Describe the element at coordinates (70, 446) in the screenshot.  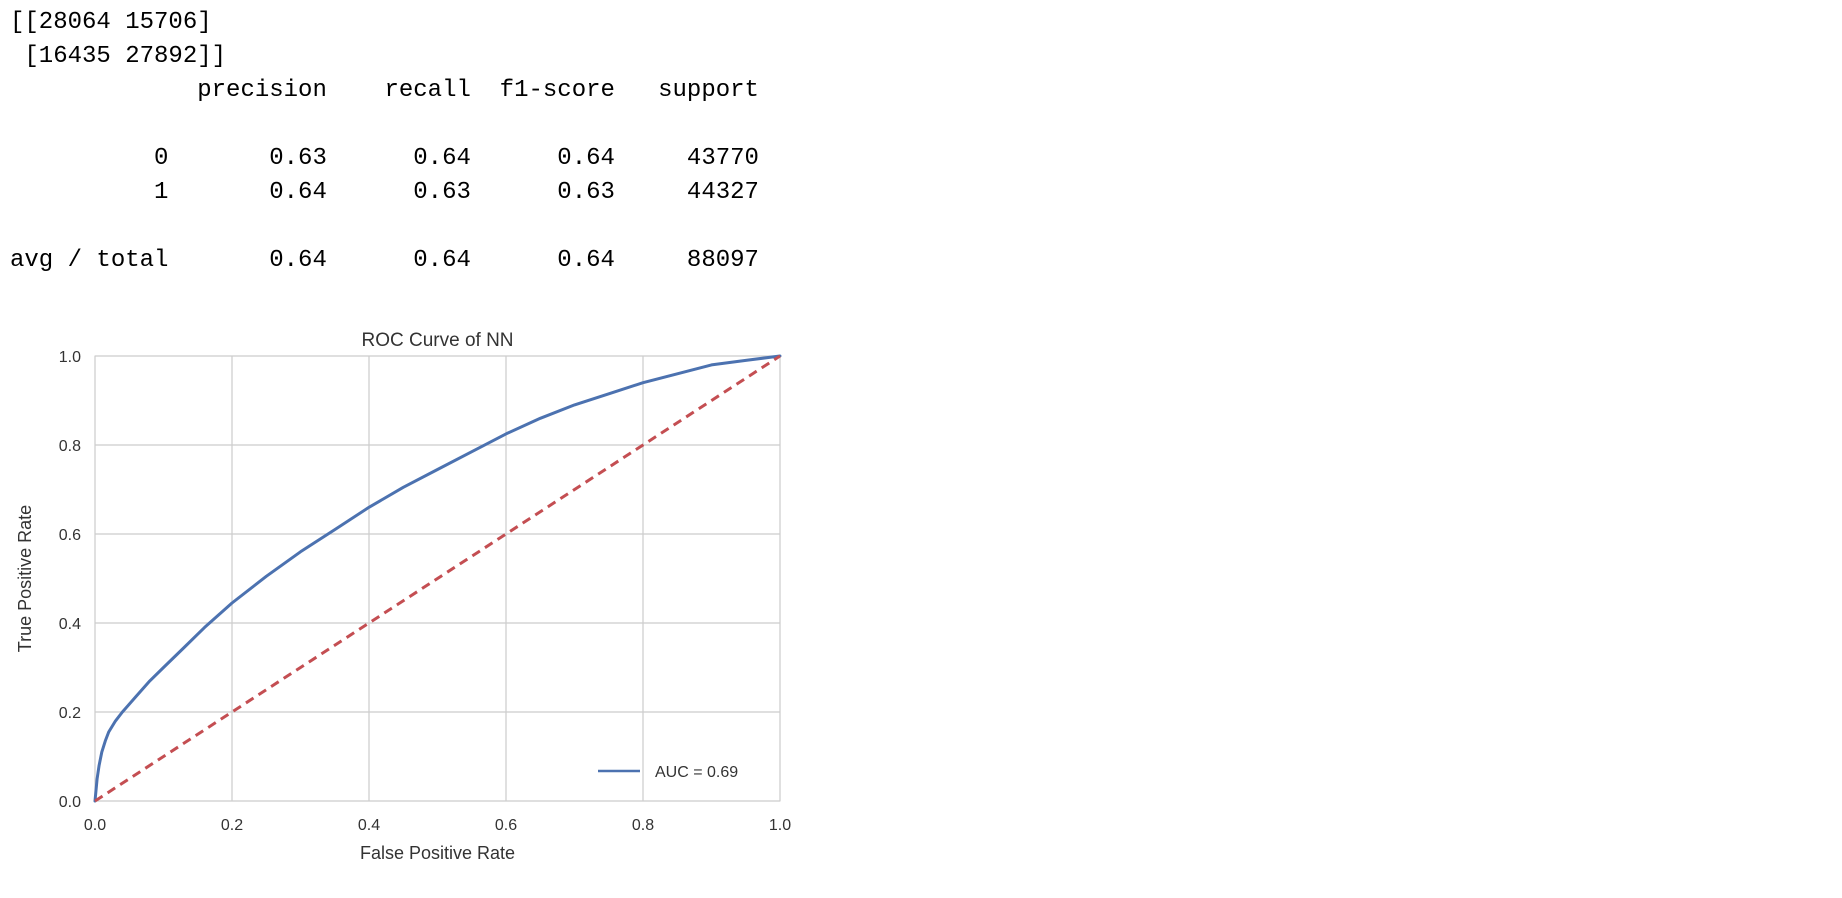
I see `y-tick-label: 0.8` at that location.